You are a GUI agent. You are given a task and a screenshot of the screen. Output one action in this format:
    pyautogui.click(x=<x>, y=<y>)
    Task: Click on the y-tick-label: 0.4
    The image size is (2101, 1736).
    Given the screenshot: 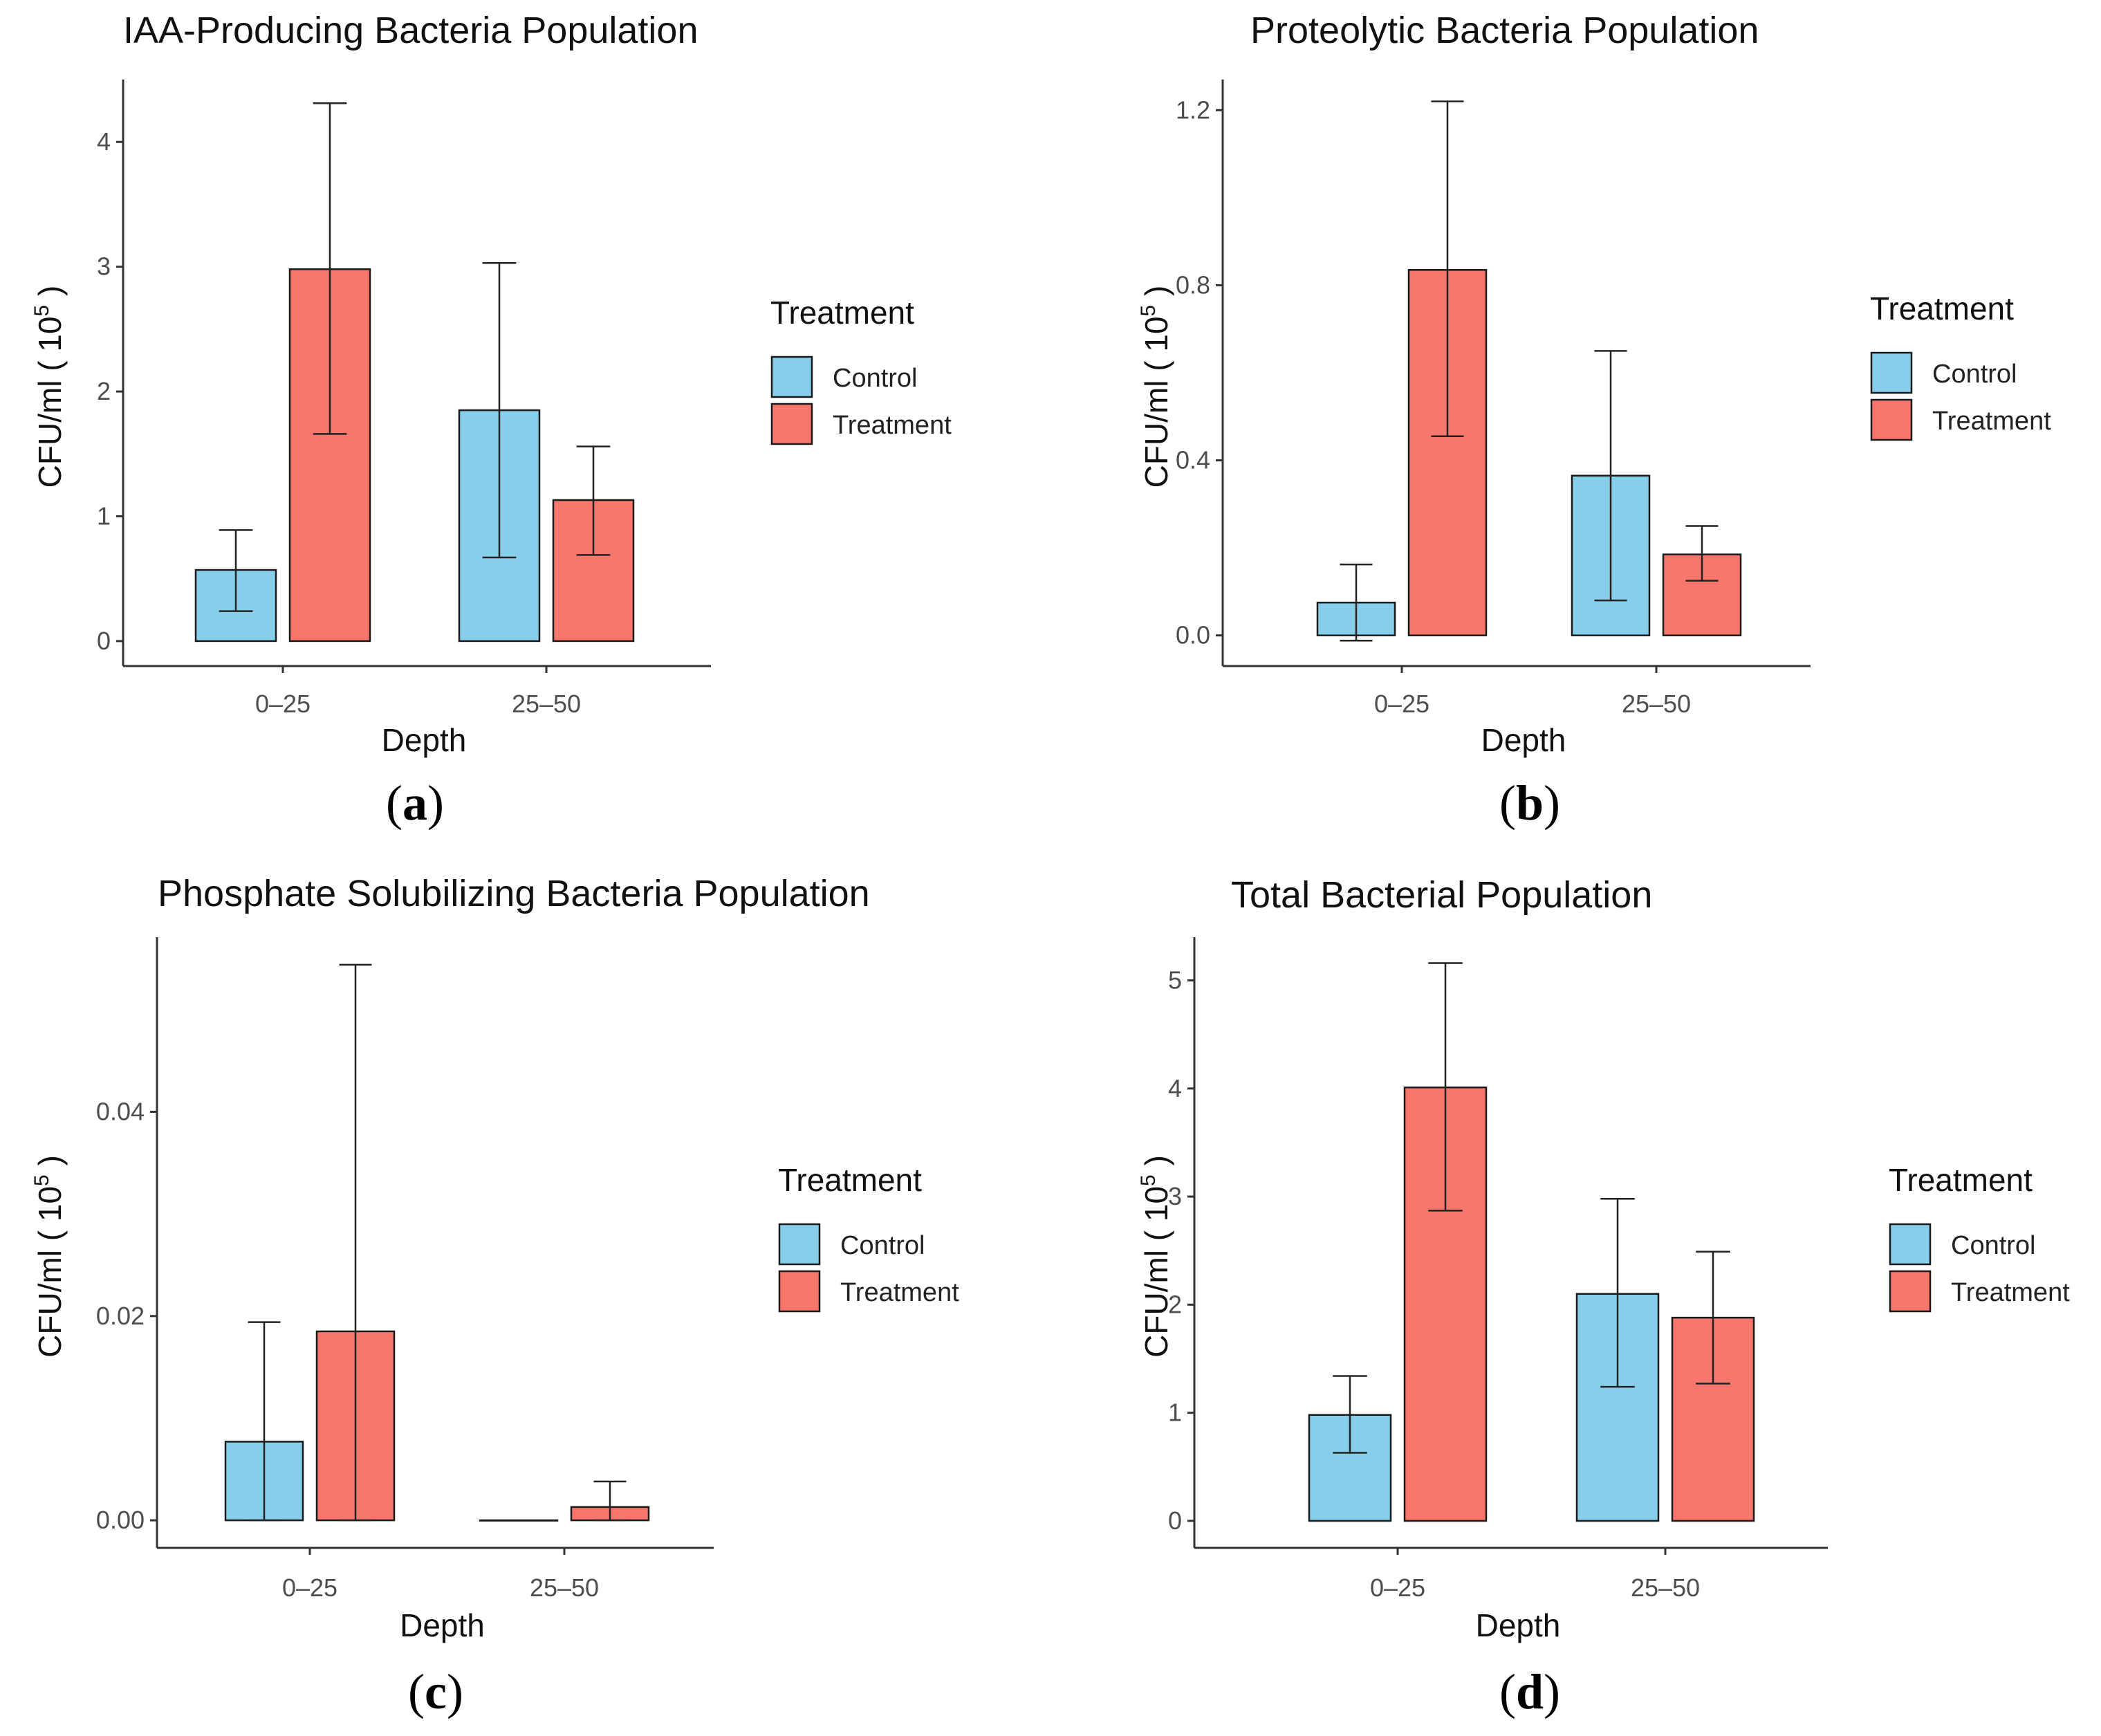 What is the action you would take?
    pyautogui.click(x=1193, y=460)
    